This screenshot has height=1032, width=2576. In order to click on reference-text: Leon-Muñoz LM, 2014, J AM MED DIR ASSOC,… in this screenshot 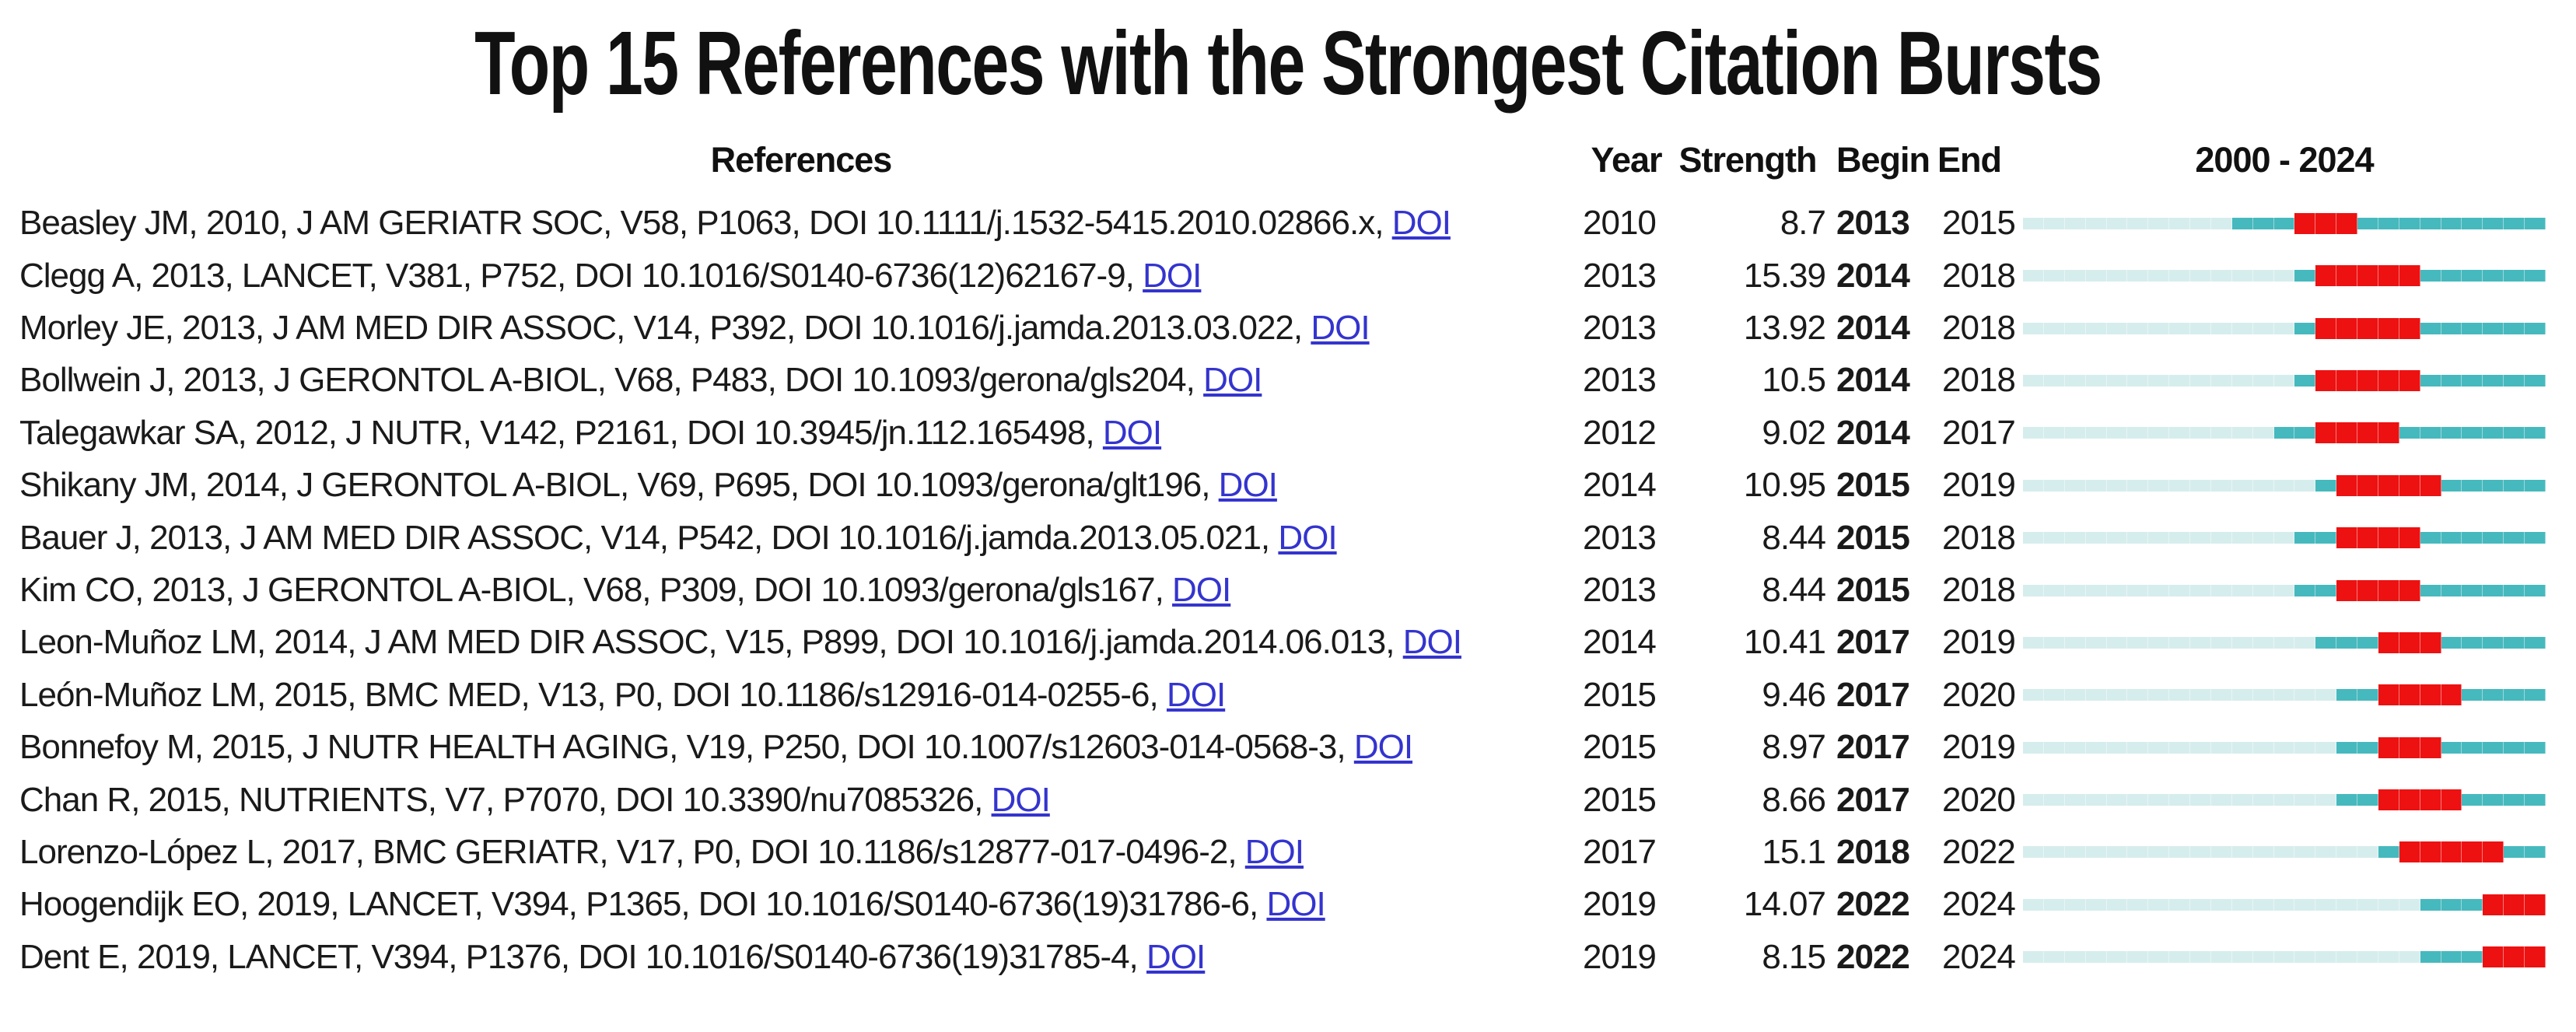, I will do `click(707, 642)`.